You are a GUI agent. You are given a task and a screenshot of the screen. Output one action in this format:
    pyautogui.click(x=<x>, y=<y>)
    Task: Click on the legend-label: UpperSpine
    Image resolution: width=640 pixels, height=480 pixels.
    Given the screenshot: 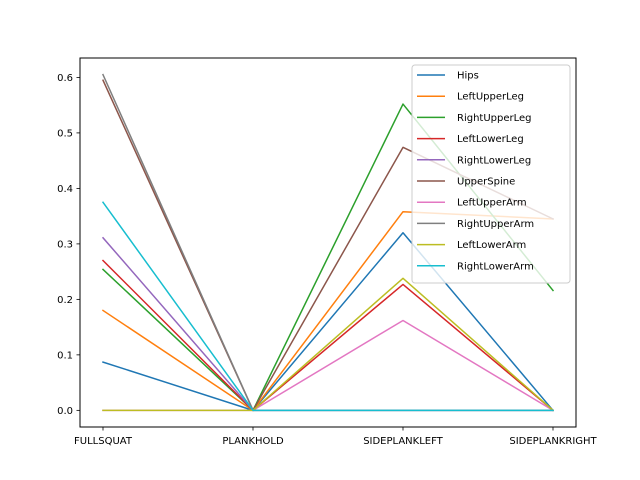 What is the action you would take?
    pyautogui.click(x=486, y=182)
    